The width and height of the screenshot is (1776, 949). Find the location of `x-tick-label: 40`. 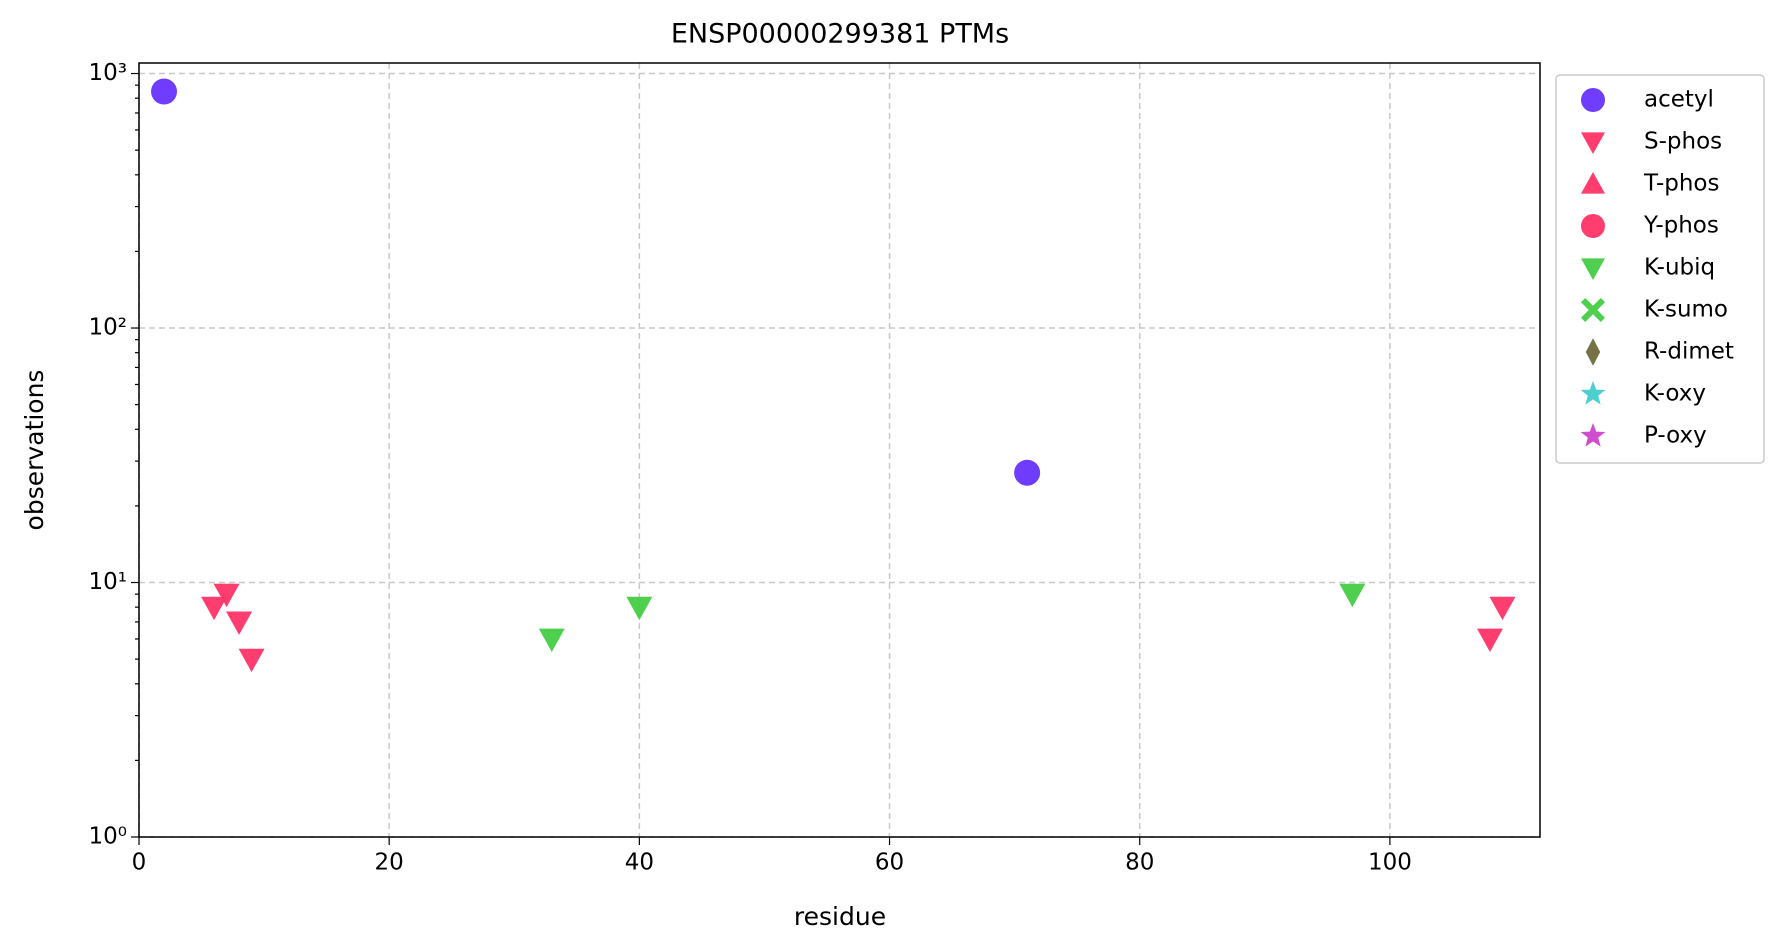

x-tick-label: 40 is located at coordinates (639, 863).